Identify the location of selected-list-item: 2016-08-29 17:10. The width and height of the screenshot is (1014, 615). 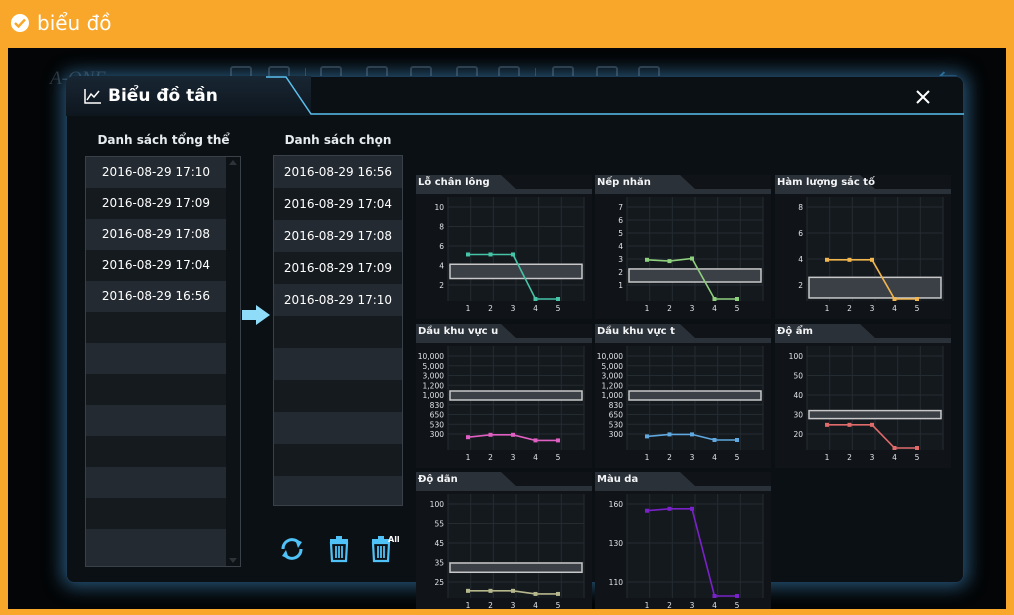
(338, 300).